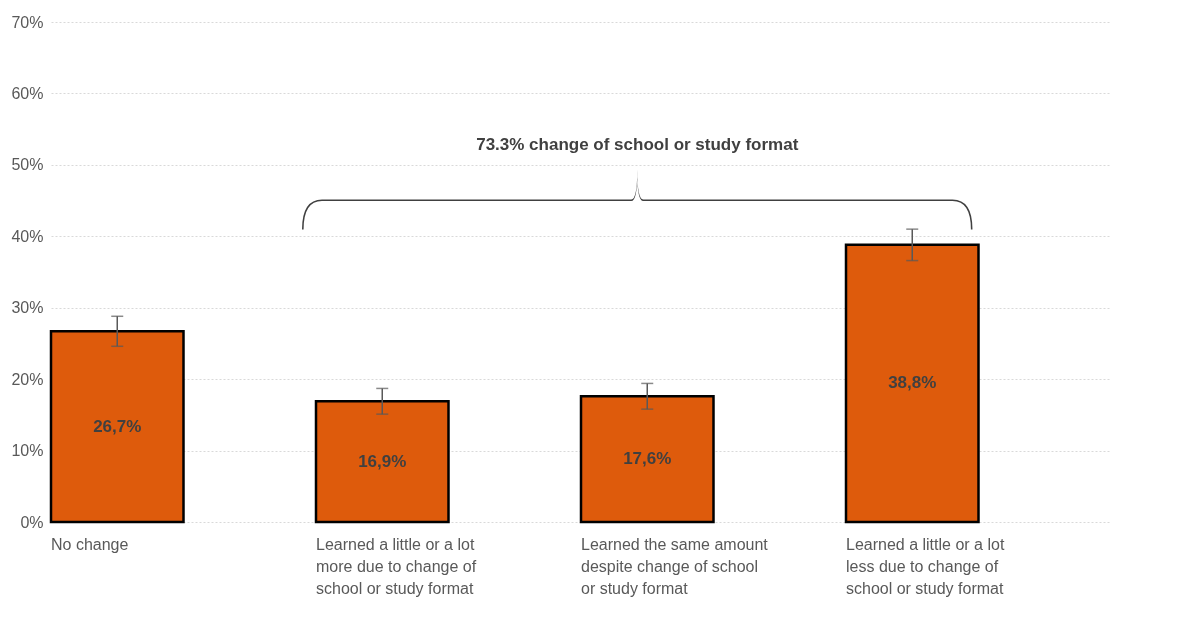 The width and height of the screenshot is (1179, 644). What do you see at coordinates (27, 165) in the screenshot?
I see `y-tick-label: 50%` at bounding box center [27, 165].